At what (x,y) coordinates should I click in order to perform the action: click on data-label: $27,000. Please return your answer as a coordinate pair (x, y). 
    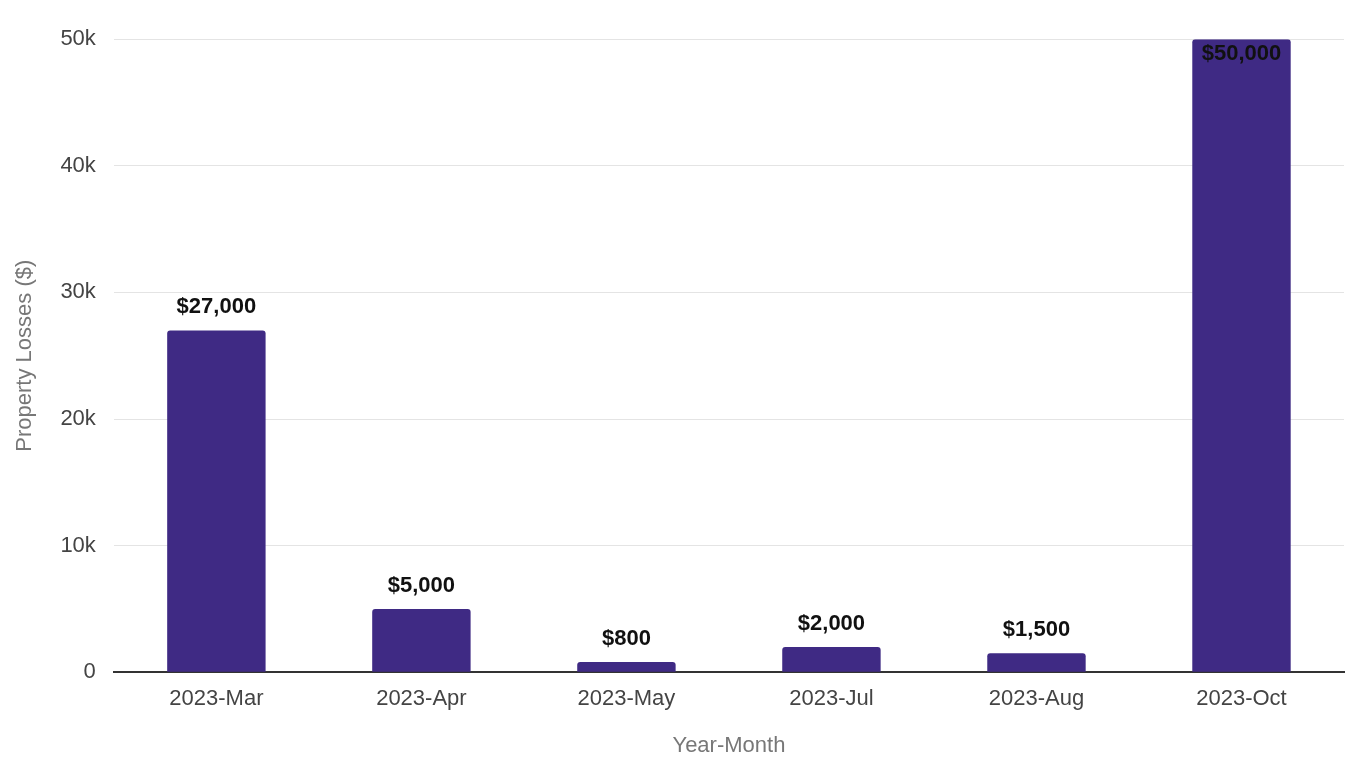
    Looking at the image, I should click on (216, 306).